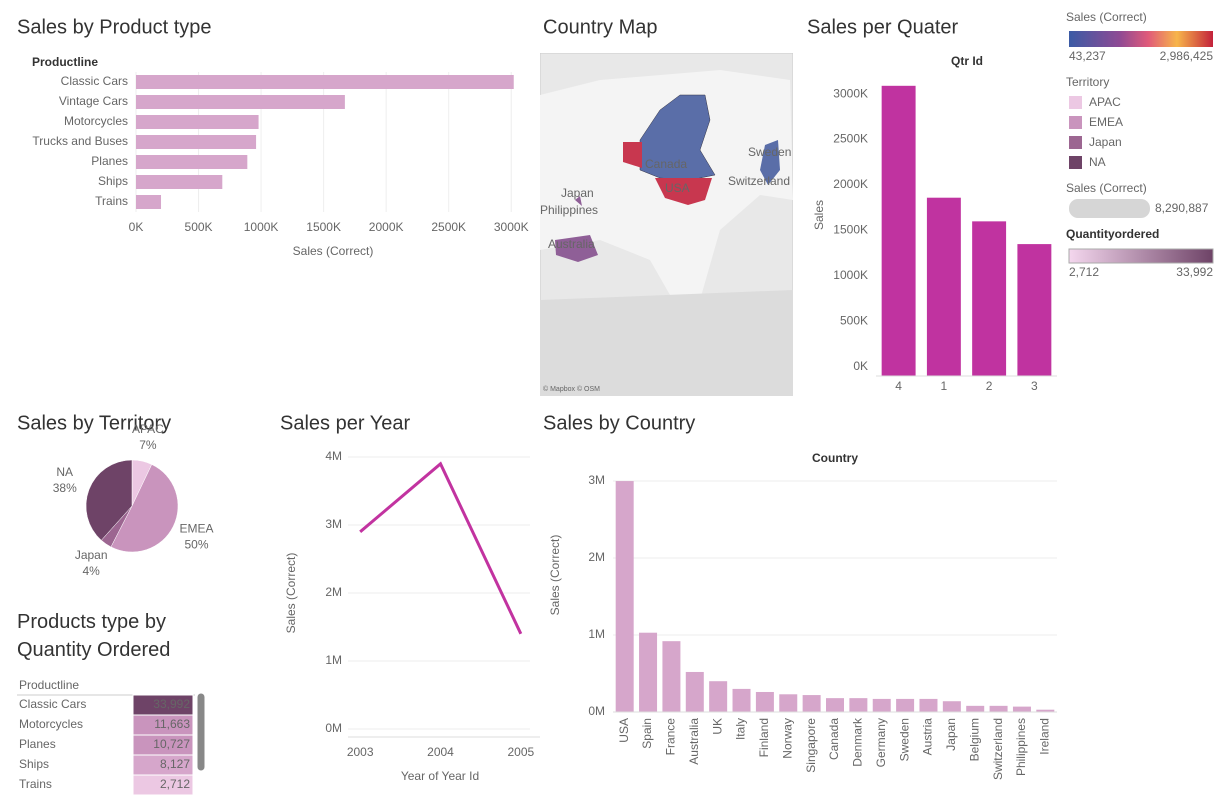 This screenshot has width=1221, height=804. I want to click on table-cell, so click(163, 785).